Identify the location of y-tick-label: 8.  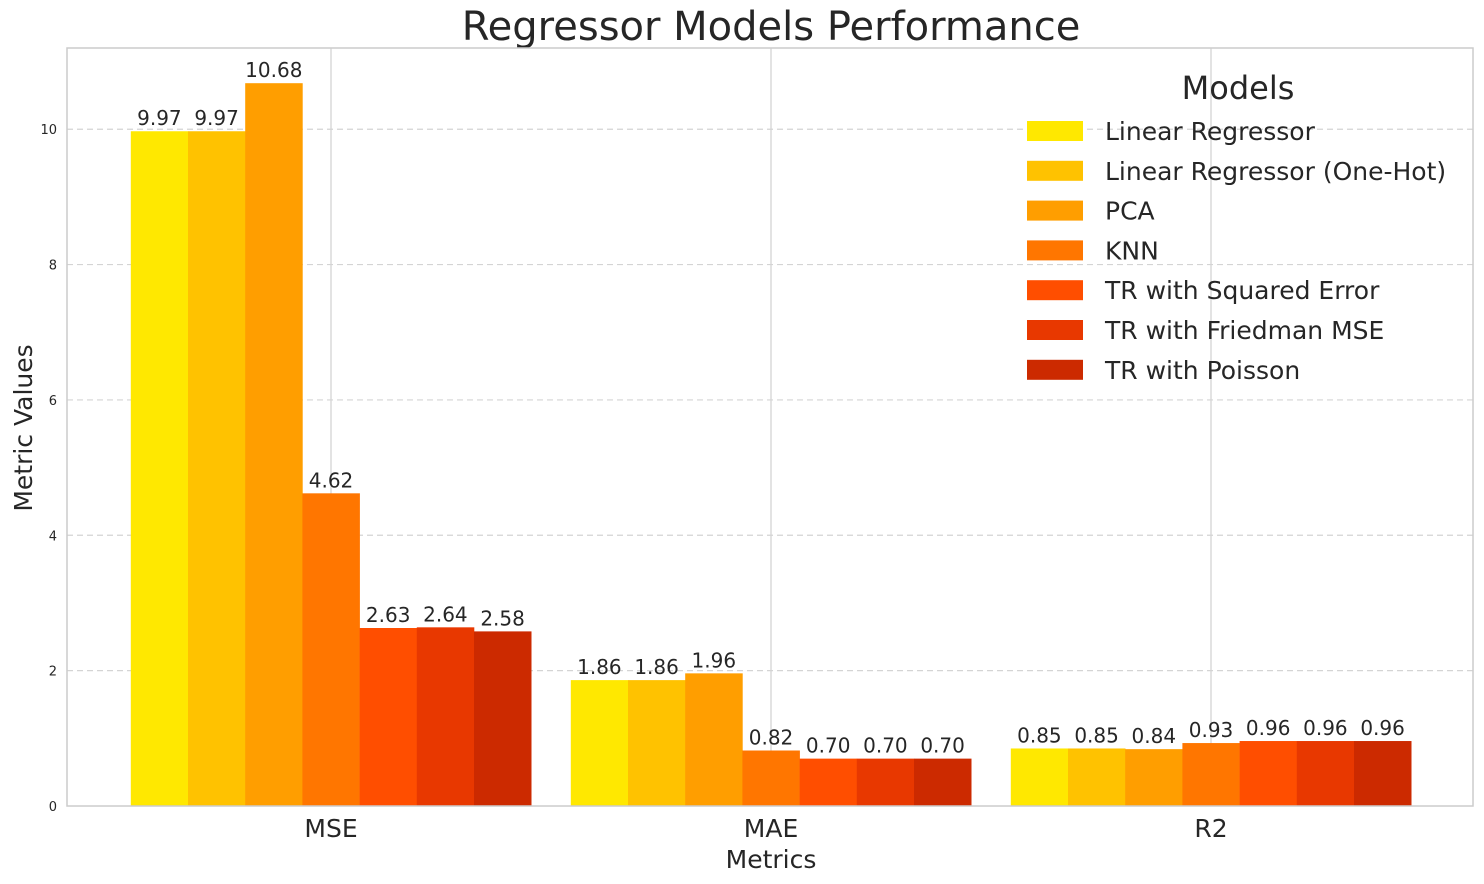
(53, 266).